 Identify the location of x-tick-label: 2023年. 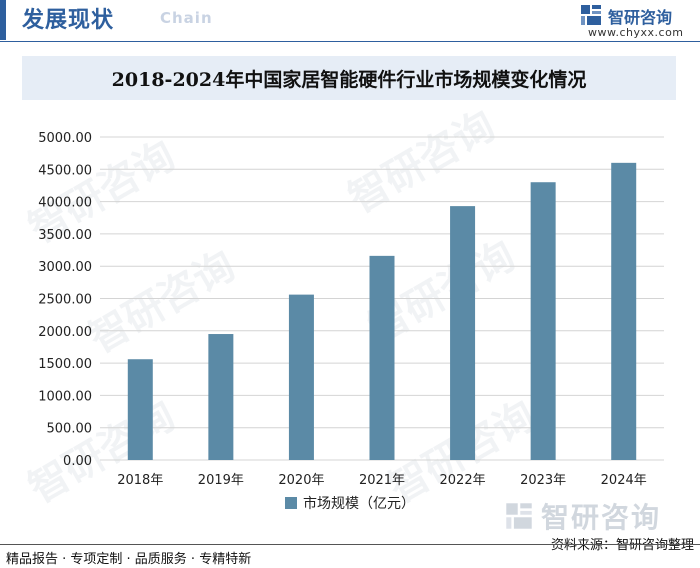
(543, 480).